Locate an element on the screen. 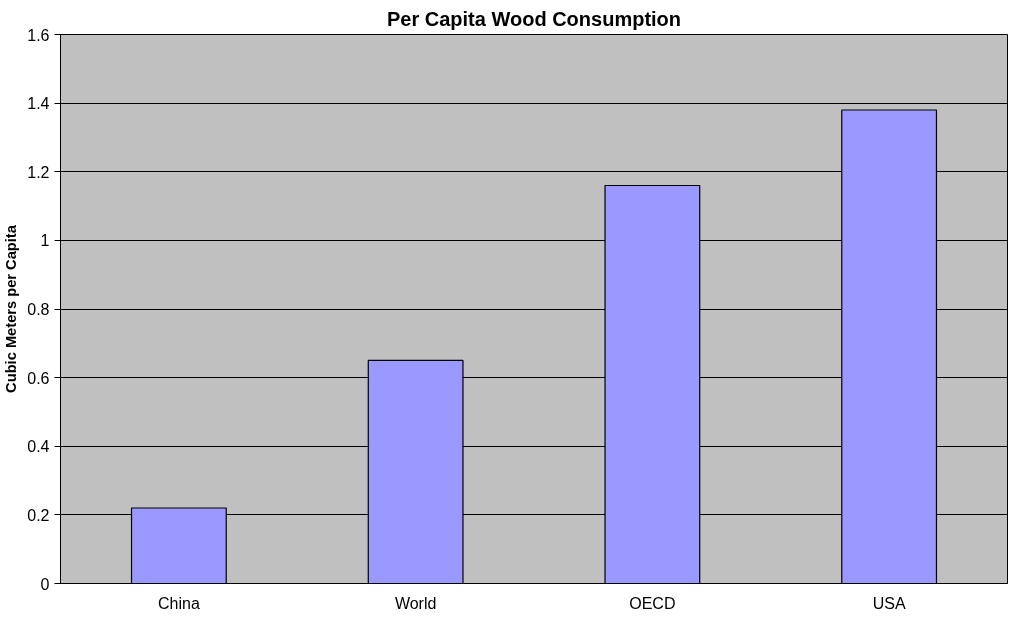 Image resolution: width=1011 pixels, height=633 pixels. y-tick-label: 1.6 is located at coordinates (38, 35).